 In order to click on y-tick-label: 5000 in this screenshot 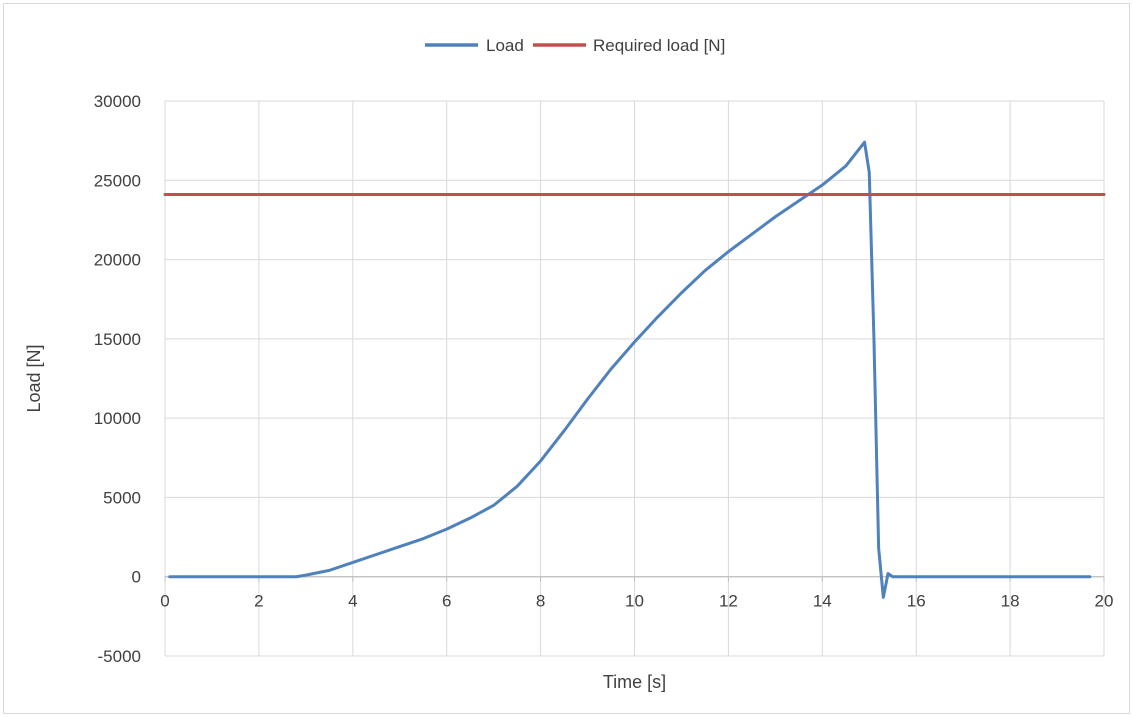, I will do `click(122, 497)`.